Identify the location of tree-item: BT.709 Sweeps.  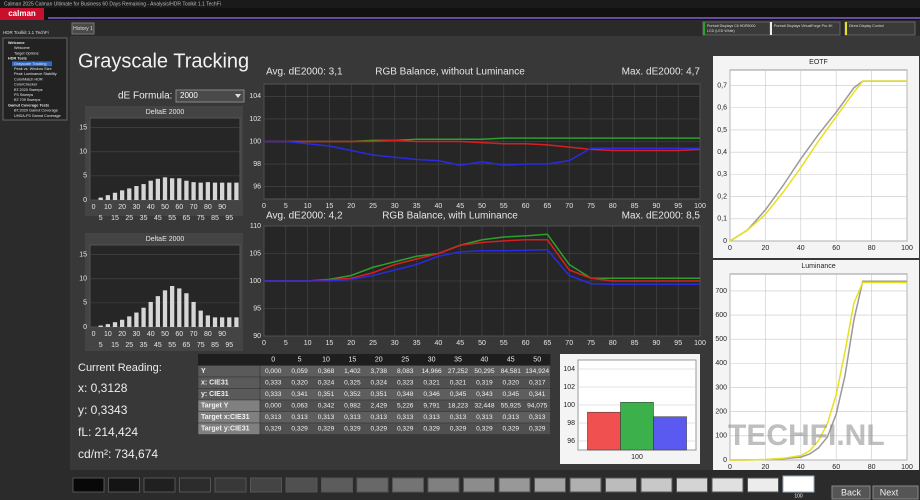
(27, 100).